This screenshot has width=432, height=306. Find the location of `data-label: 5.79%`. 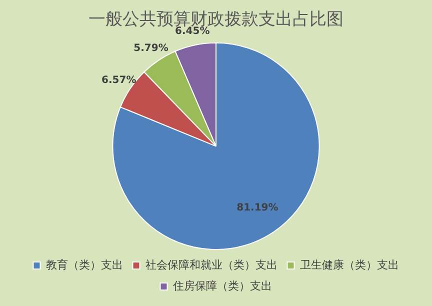

data-label: 5.79% is located at coordinates (151, 48).